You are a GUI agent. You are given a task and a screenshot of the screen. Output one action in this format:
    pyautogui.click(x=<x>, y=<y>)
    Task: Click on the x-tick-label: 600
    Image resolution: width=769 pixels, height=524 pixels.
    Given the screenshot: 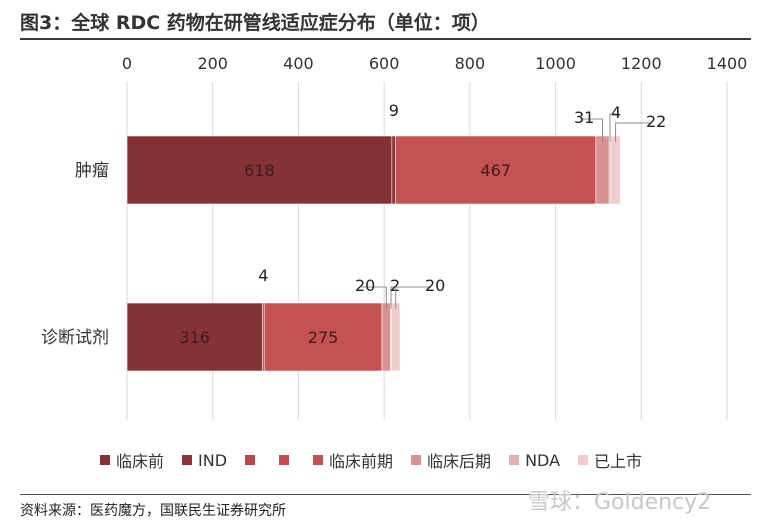 What is the action you would take?
    pyautogui.click(x=384, y=63)
    